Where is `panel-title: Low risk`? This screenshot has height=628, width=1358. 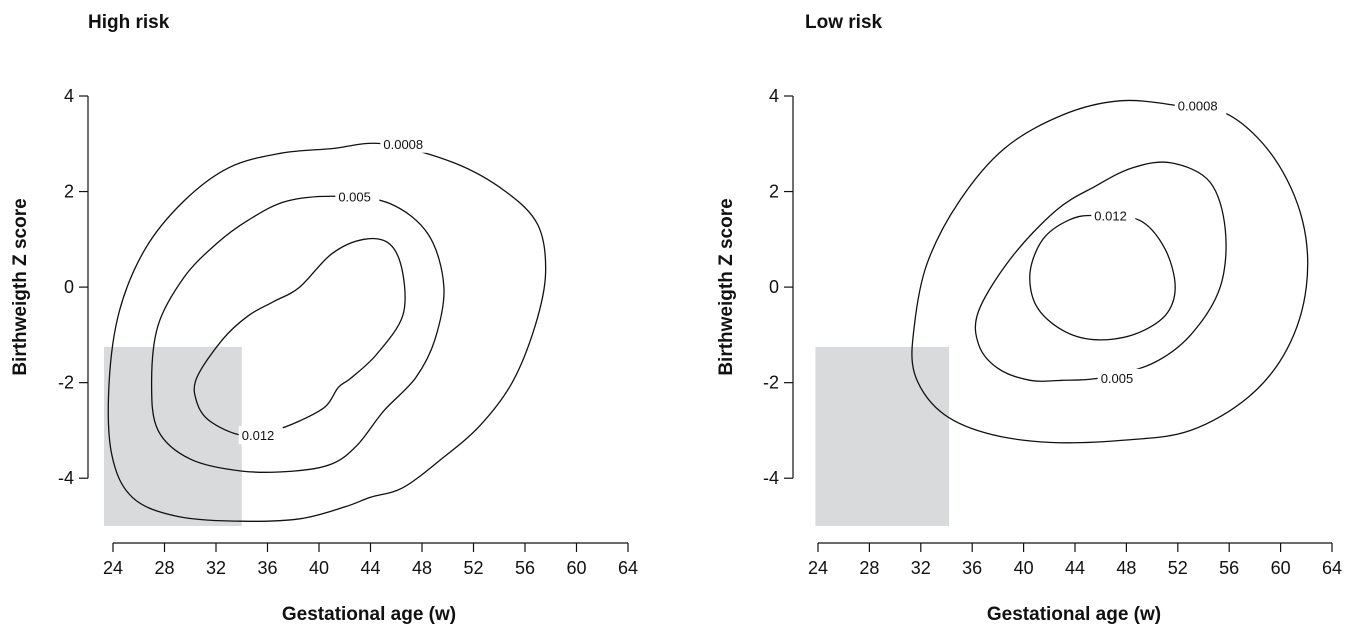 panel-title: Low risk is located at coordinates (844, 22).